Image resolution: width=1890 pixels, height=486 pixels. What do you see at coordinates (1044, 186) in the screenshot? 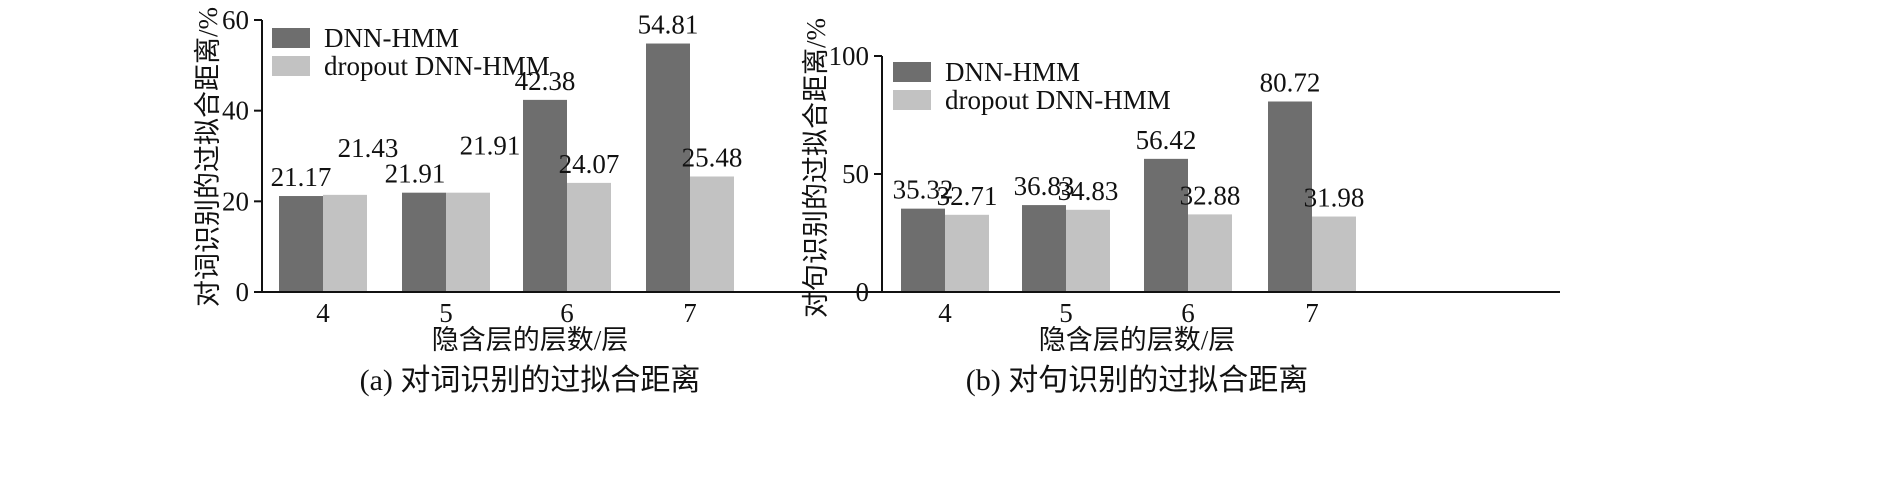
I see `chart-b-value-label: 36.83` at bounding box center [1044, 186].